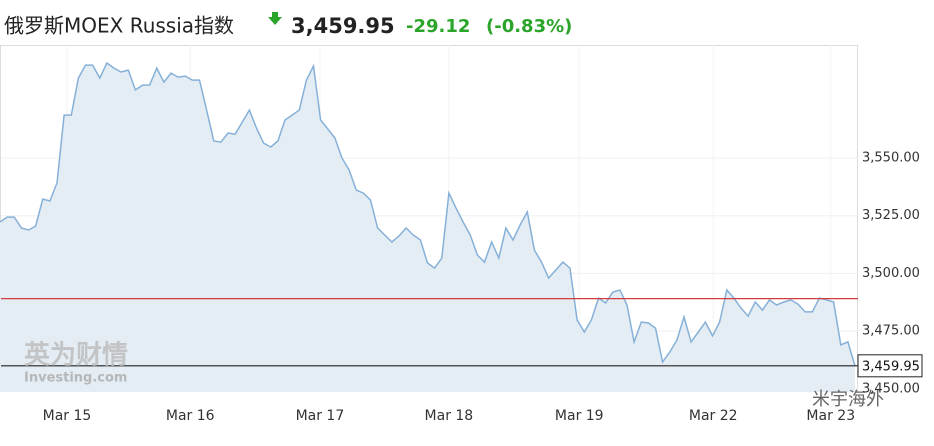 This screenshot has height=446, width=934. I want to click on x-tick-label: Mar 16, so click(190, 416).